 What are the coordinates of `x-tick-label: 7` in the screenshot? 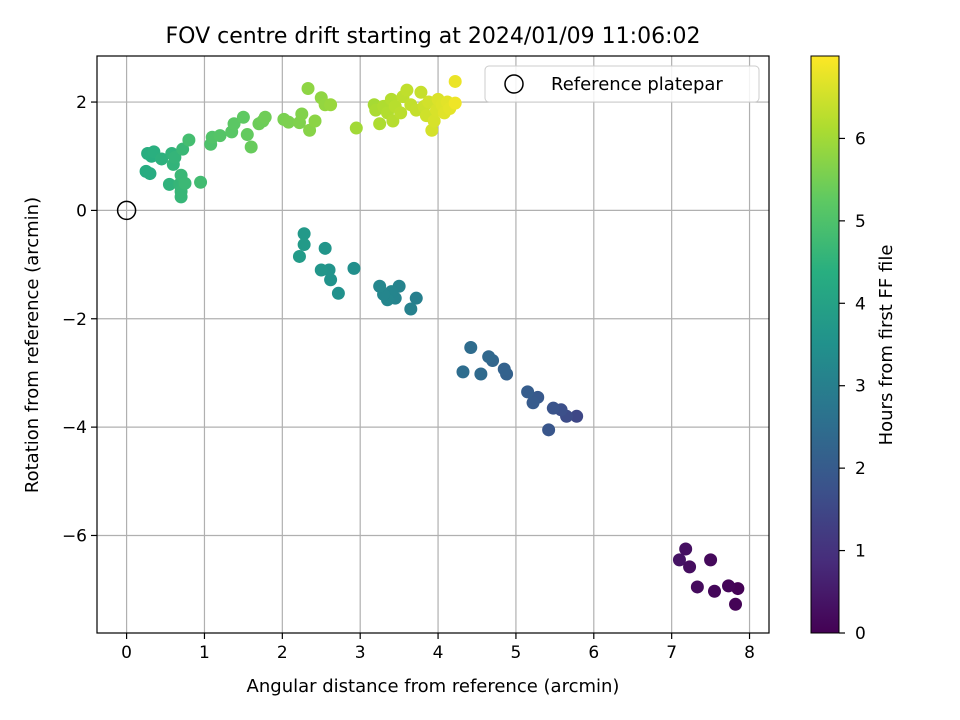 It's located at (671, 653).